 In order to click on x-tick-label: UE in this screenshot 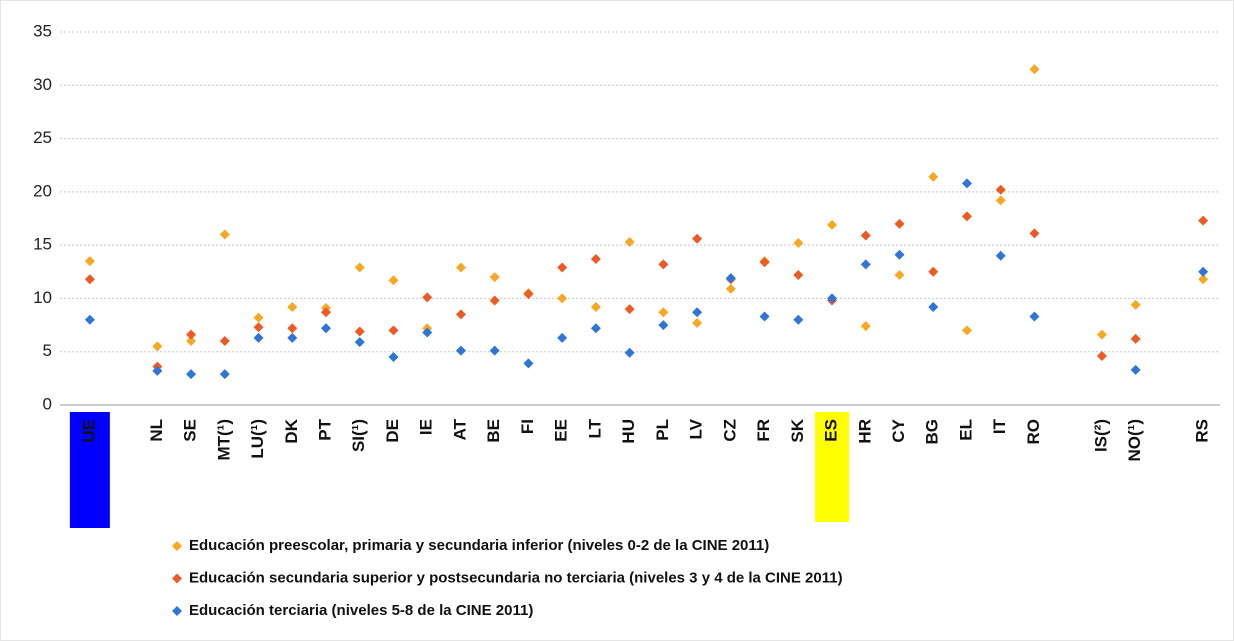, I will do `click(88, 431)`.